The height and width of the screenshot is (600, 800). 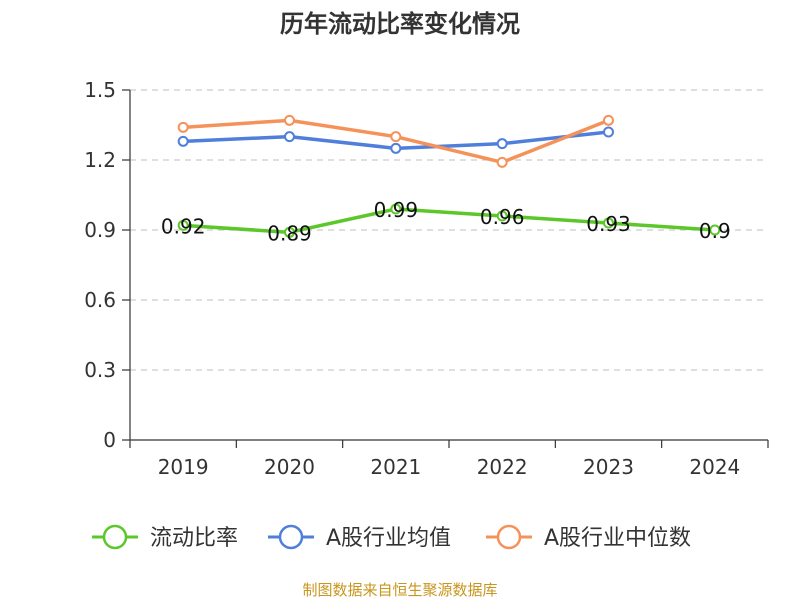 I want to click on legend-label: 流动比率, so click(x=194, y=538).